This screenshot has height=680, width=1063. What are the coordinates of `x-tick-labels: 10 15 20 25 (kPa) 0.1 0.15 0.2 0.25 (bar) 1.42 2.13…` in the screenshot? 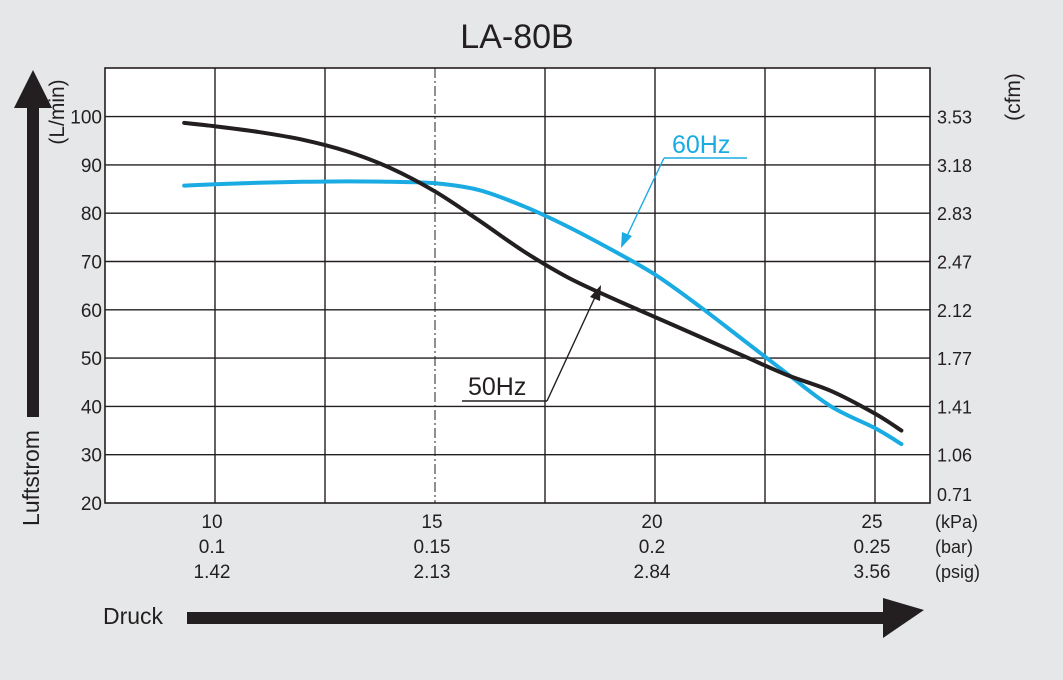 It's located at (587, 547).